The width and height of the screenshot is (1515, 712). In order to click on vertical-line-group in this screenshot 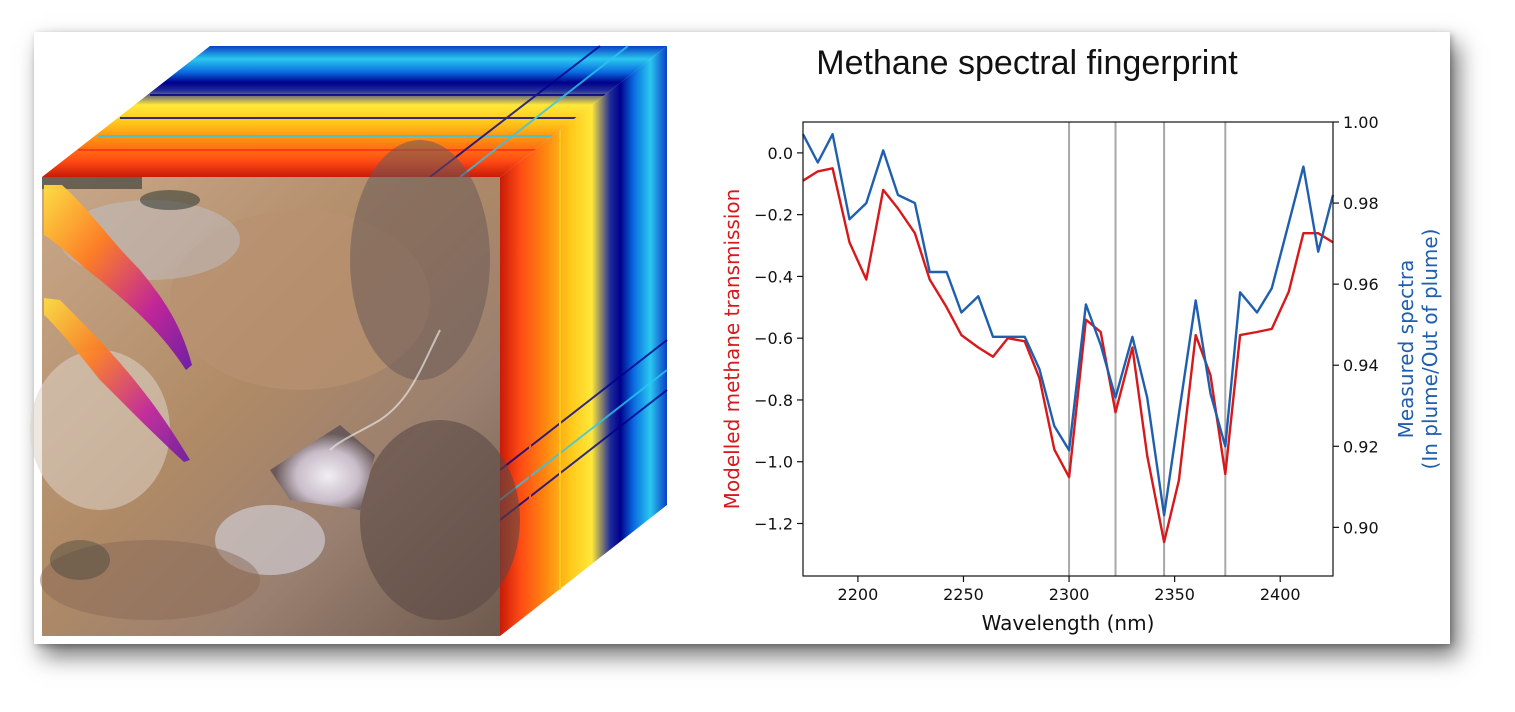, I will do `click(1147, 349)`.